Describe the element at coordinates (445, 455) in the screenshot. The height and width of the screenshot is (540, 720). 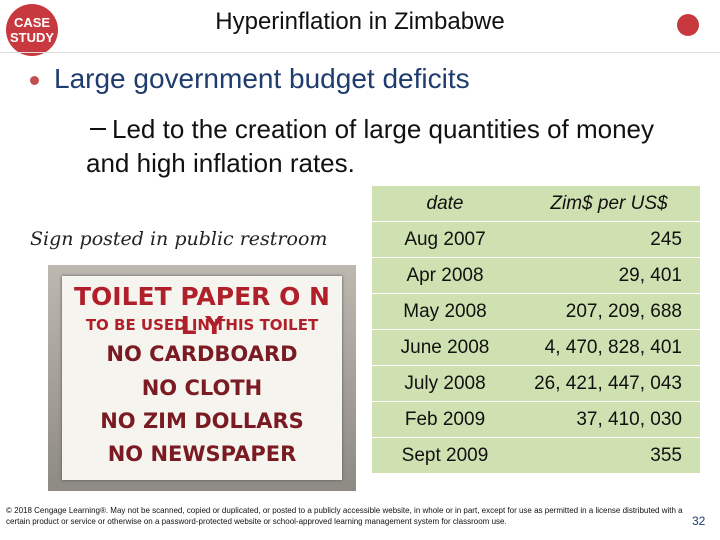
I see `date-cell: Sept 2009` at that location.